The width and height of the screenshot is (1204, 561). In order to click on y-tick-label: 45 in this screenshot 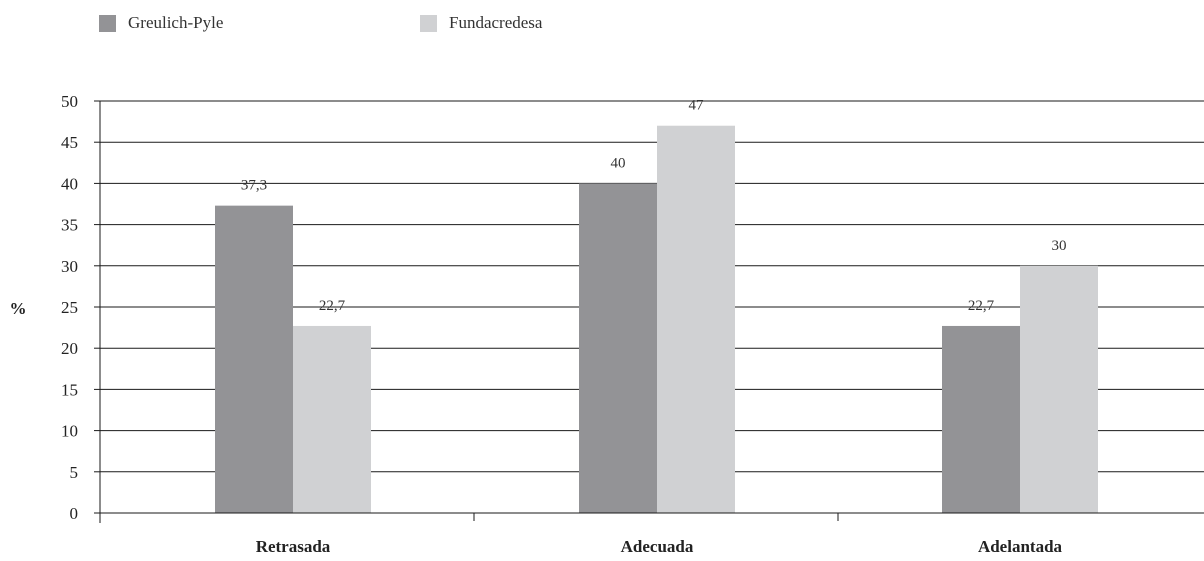, I will do `click(69, 142)`.